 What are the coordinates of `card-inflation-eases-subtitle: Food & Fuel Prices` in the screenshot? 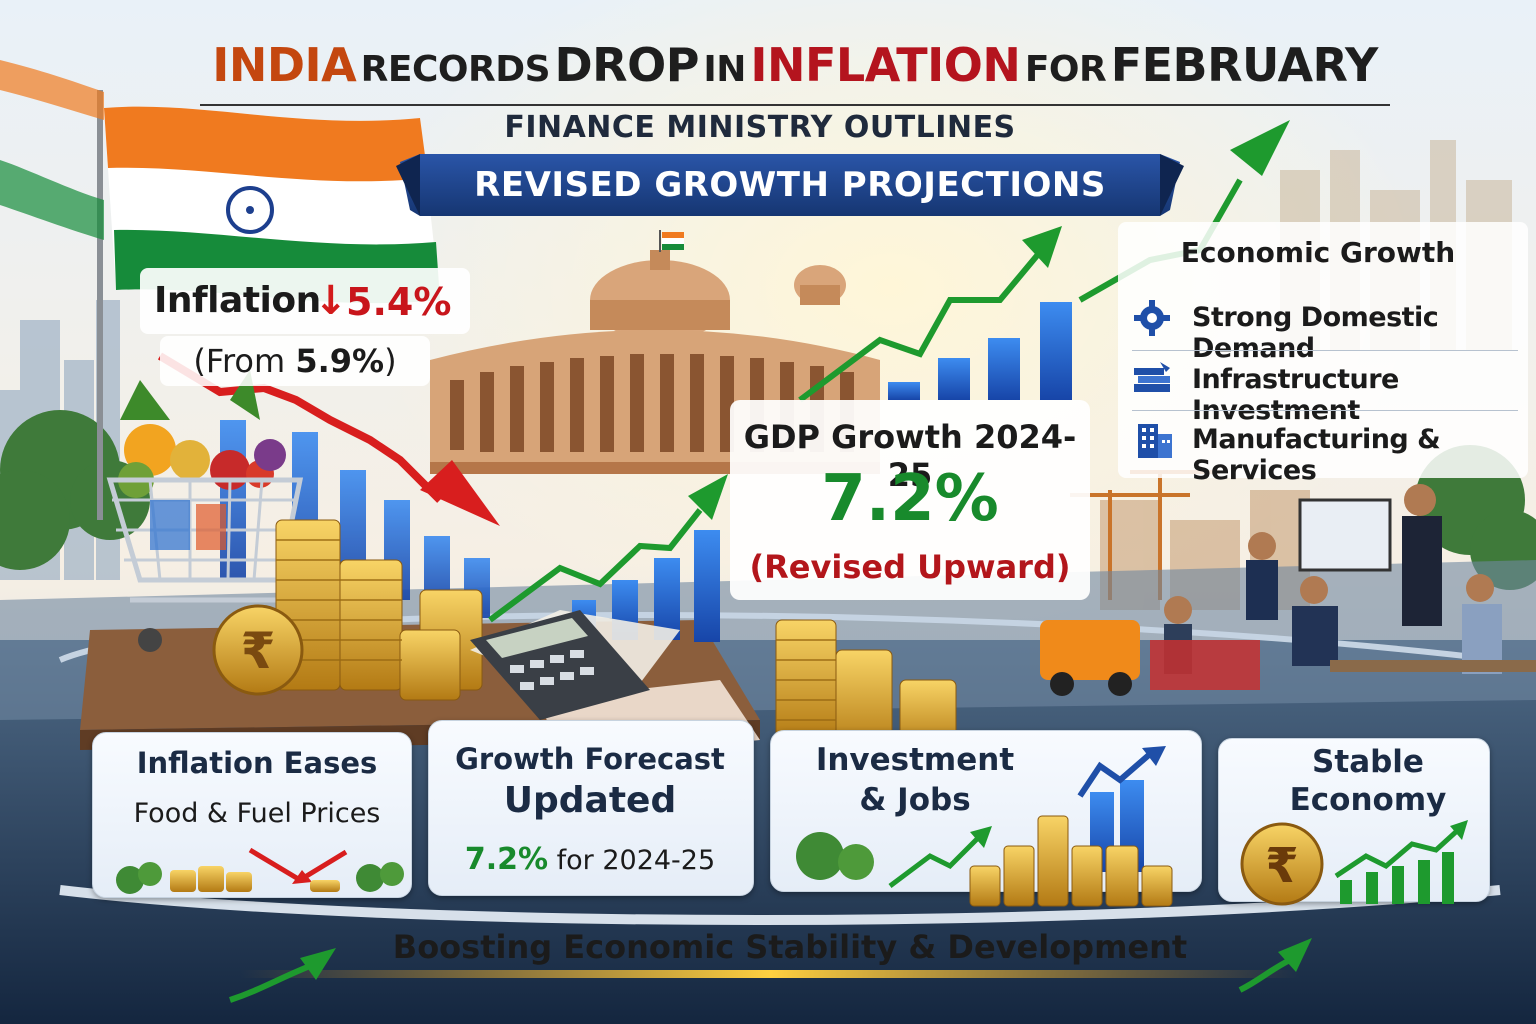 It's located at (257, 813).